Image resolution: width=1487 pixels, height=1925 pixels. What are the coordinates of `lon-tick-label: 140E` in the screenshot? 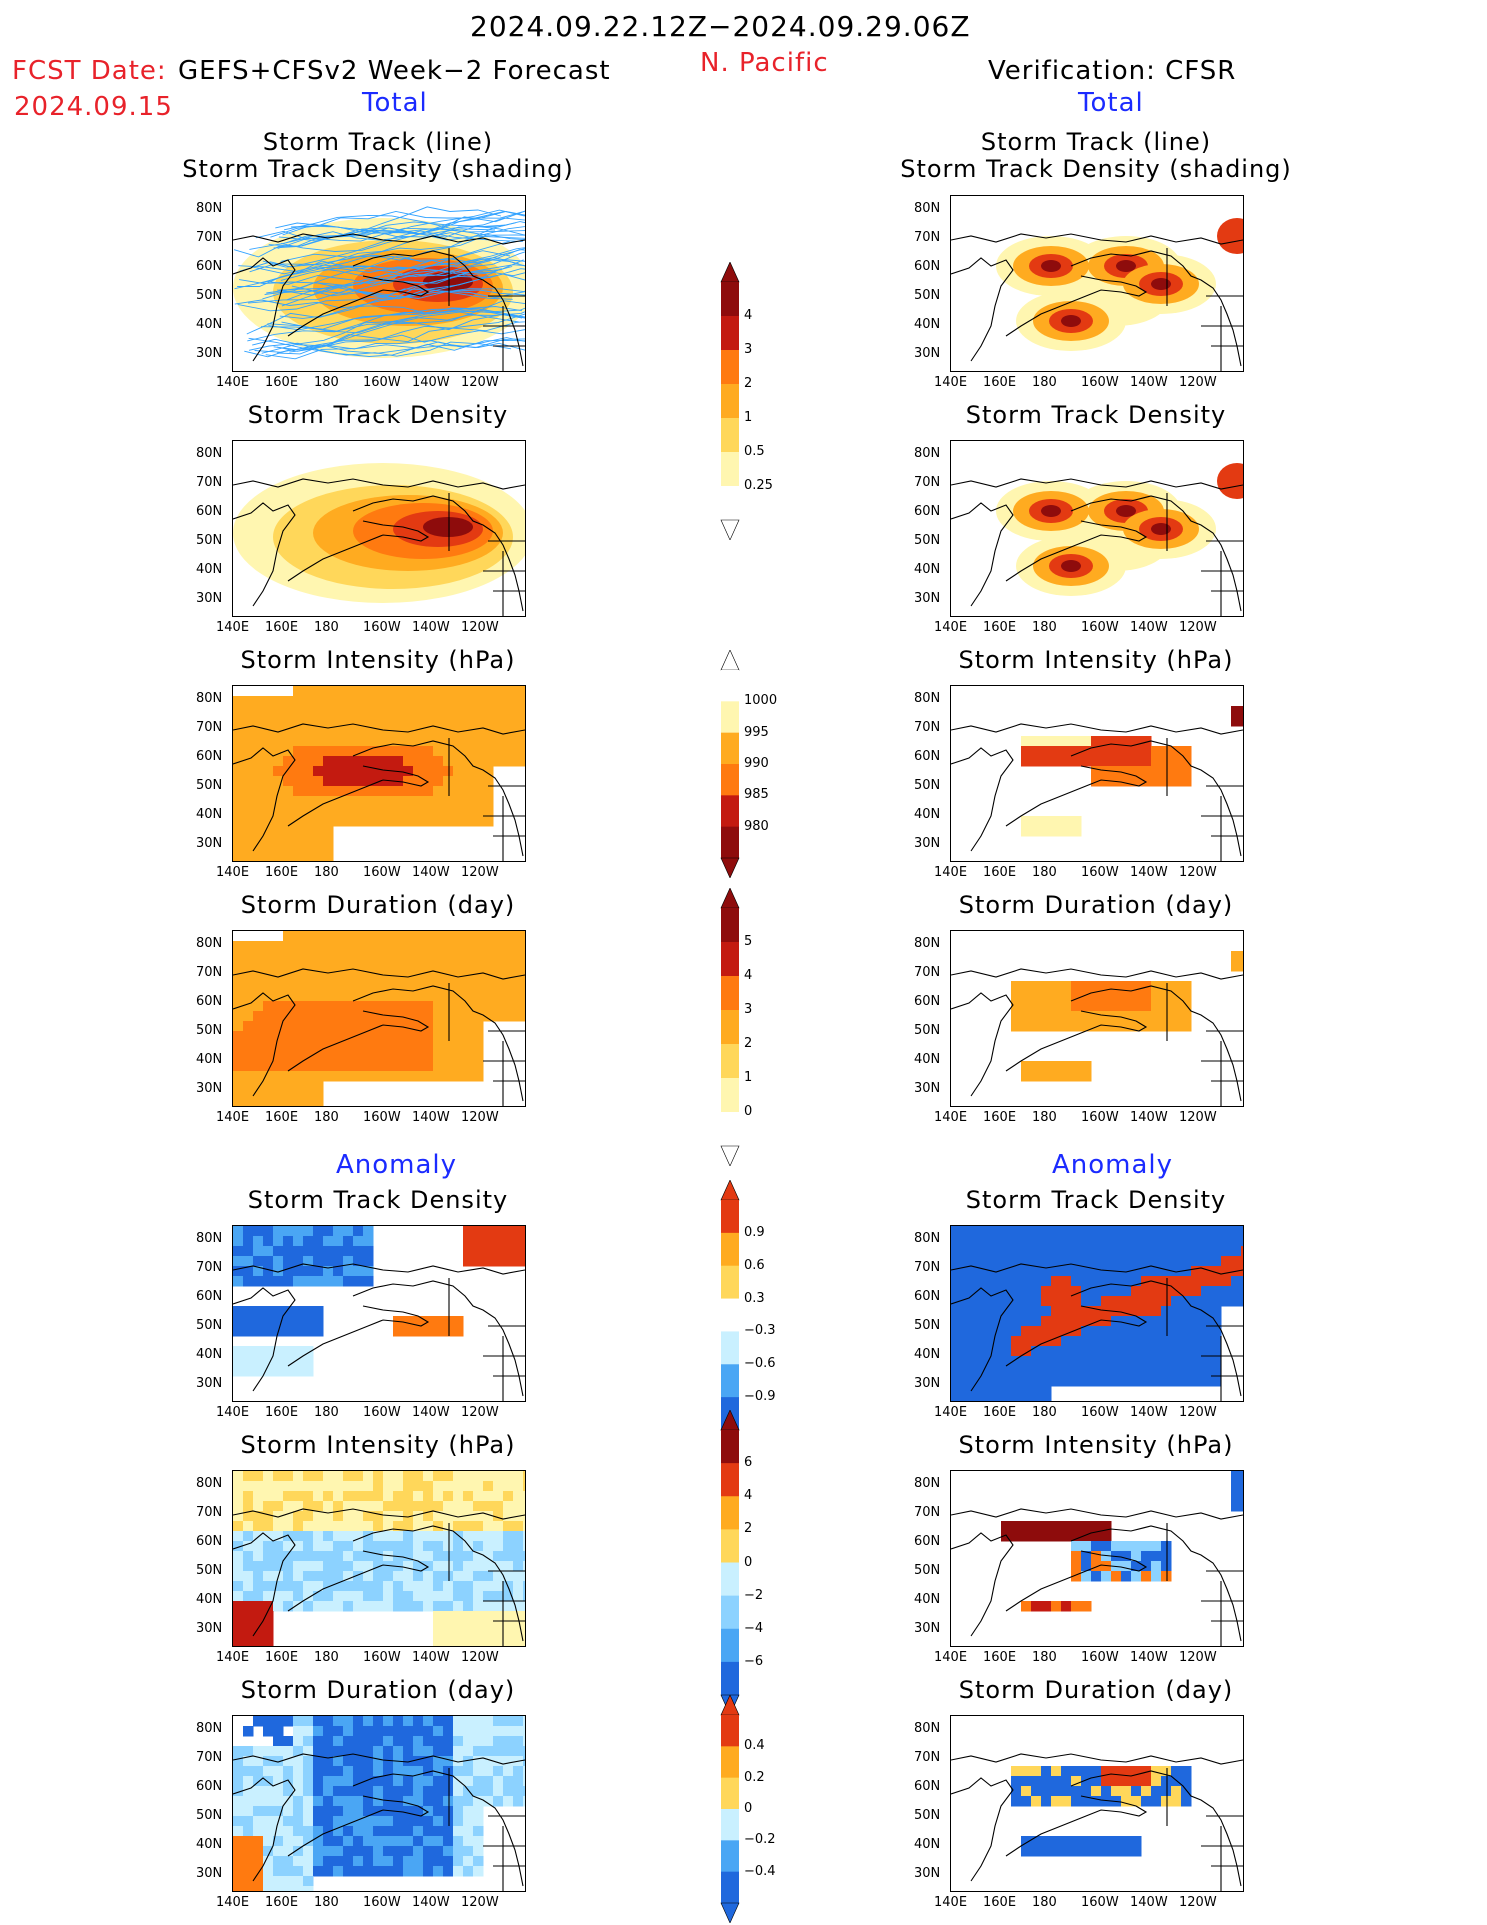 It's located at (233, 1657).